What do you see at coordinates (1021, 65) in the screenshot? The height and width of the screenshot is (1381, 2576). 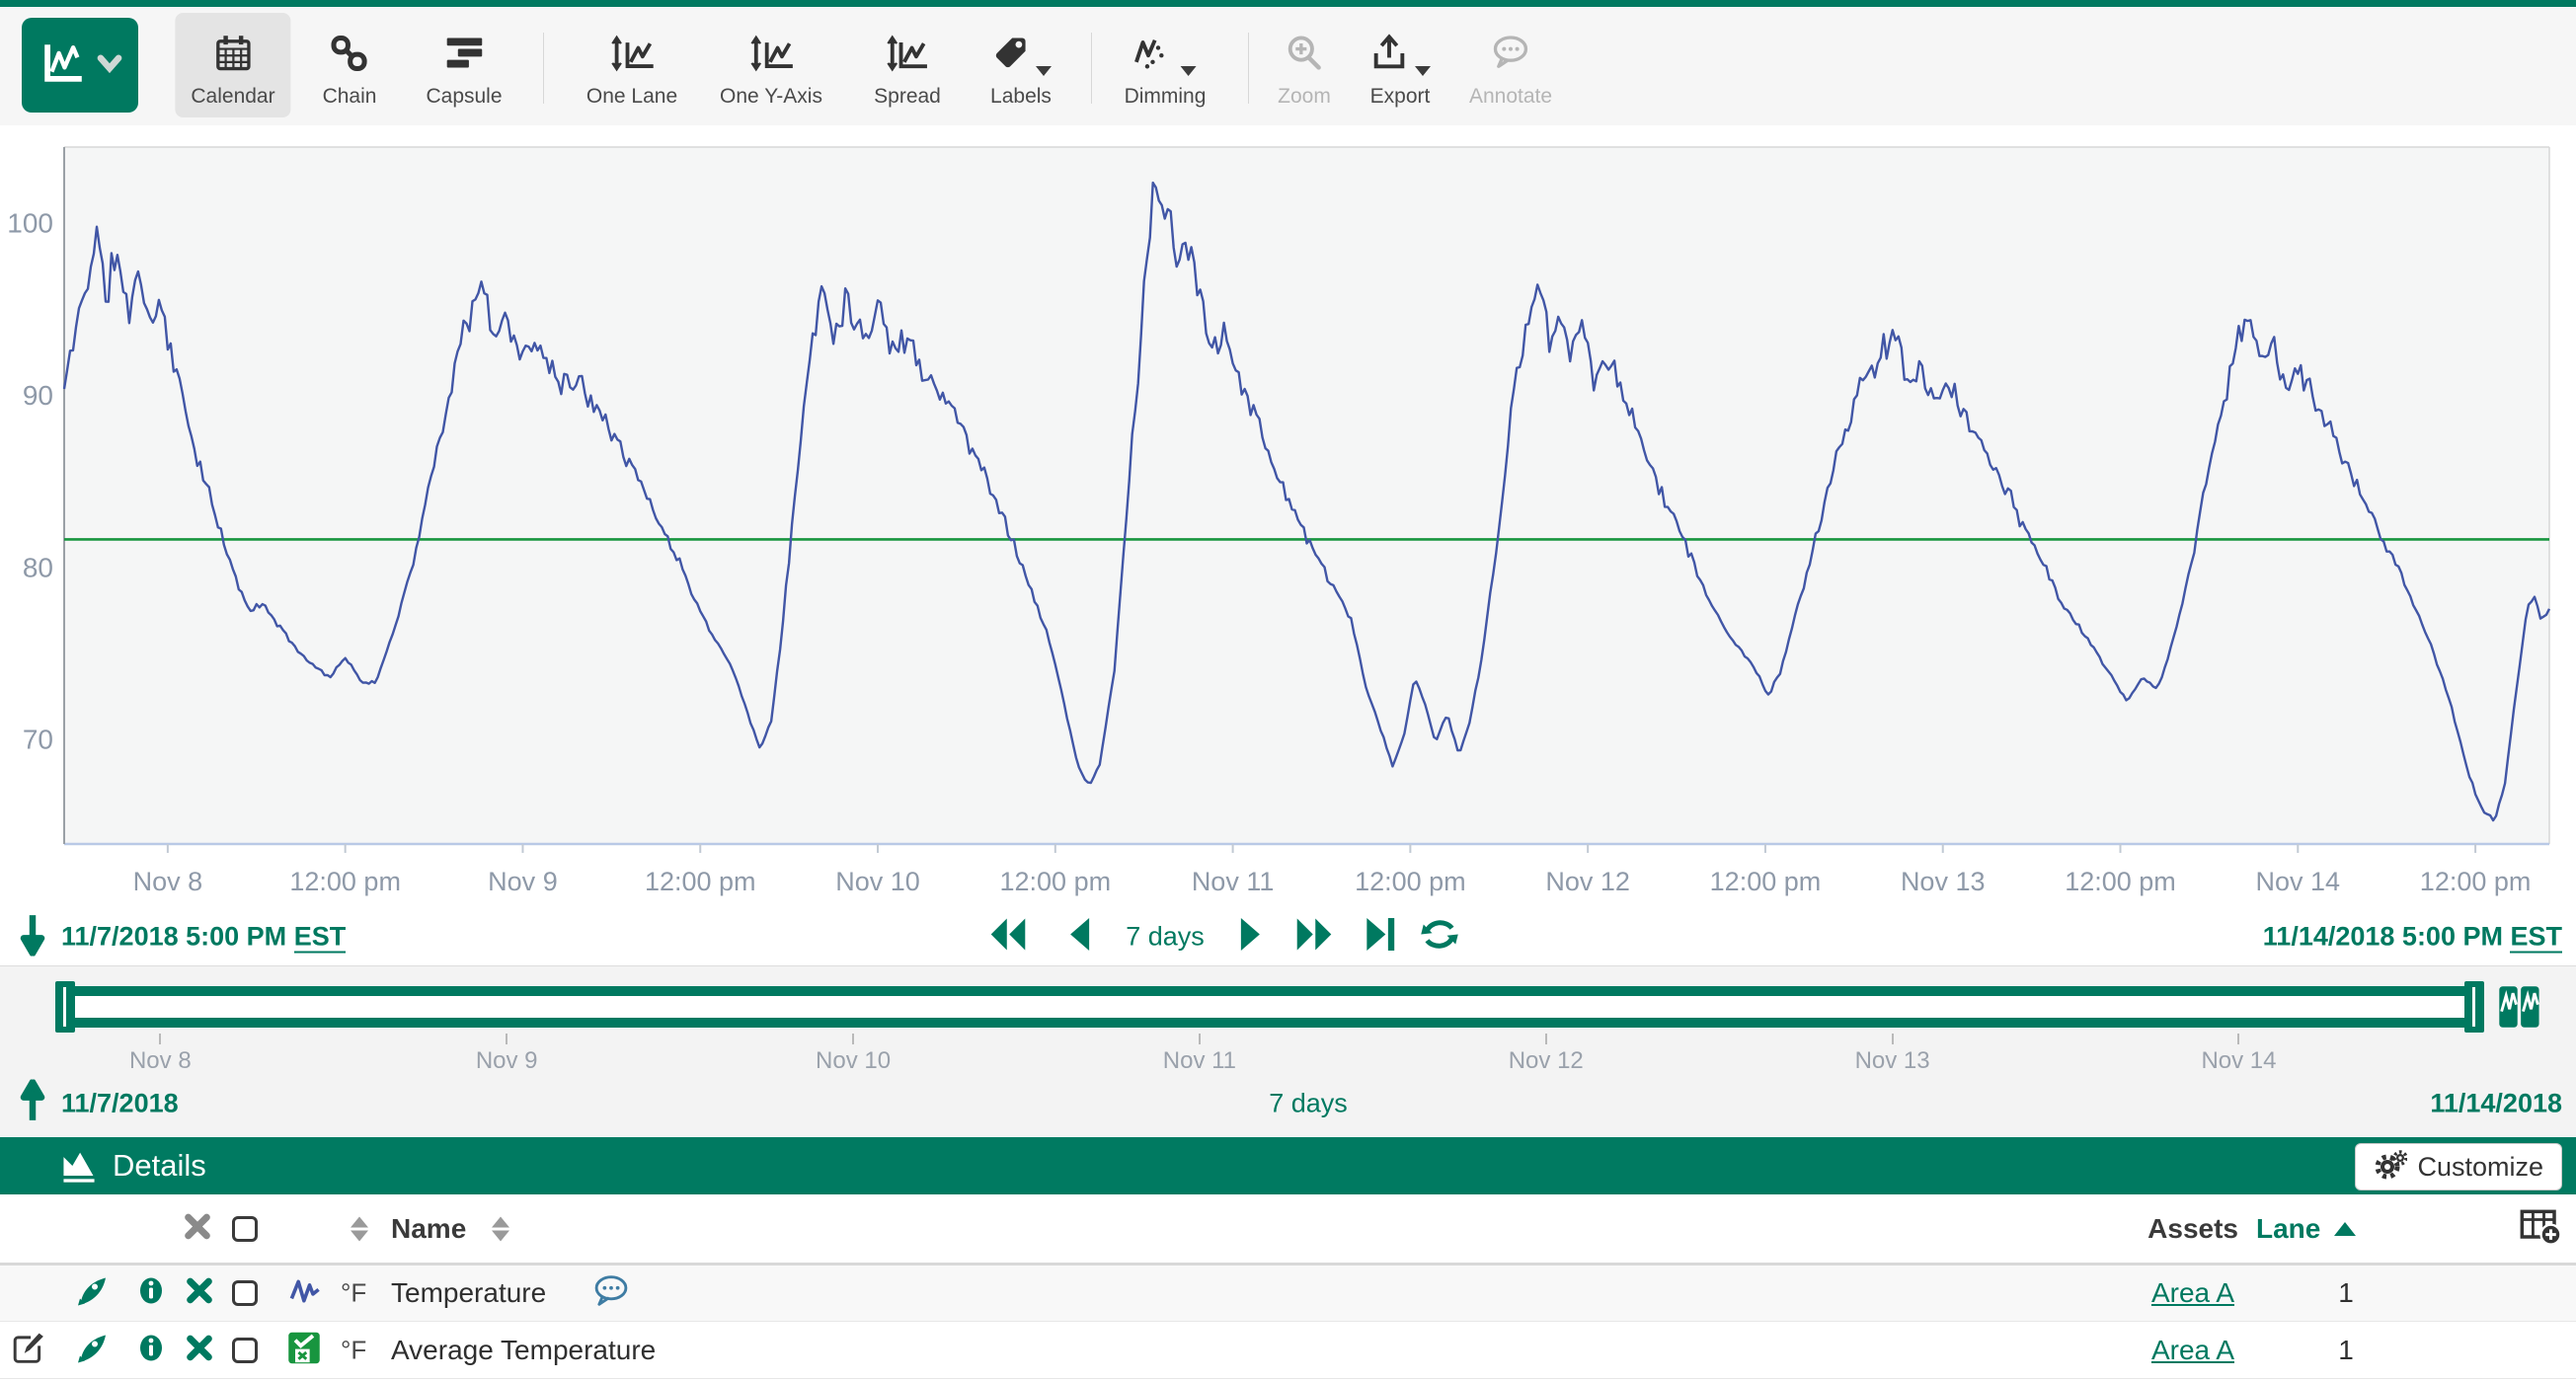 I see `toolbar-button-labels: Labels` at bounding box center [1021, 65].